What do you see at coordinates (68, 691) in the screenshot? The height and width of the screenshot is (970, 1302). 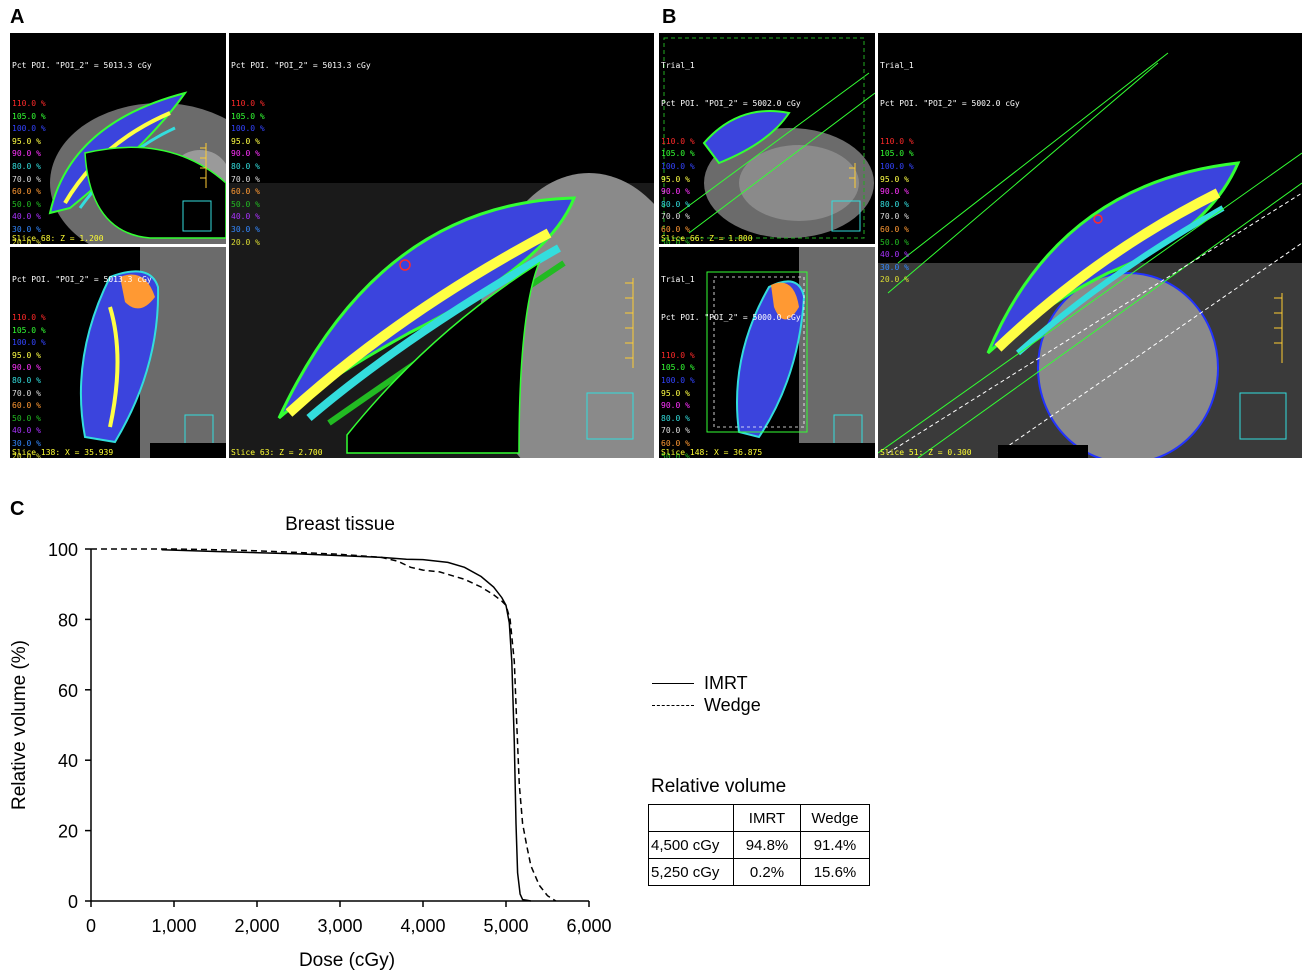 I see `y-tick-label: 60` at bounding box center [68, 691].